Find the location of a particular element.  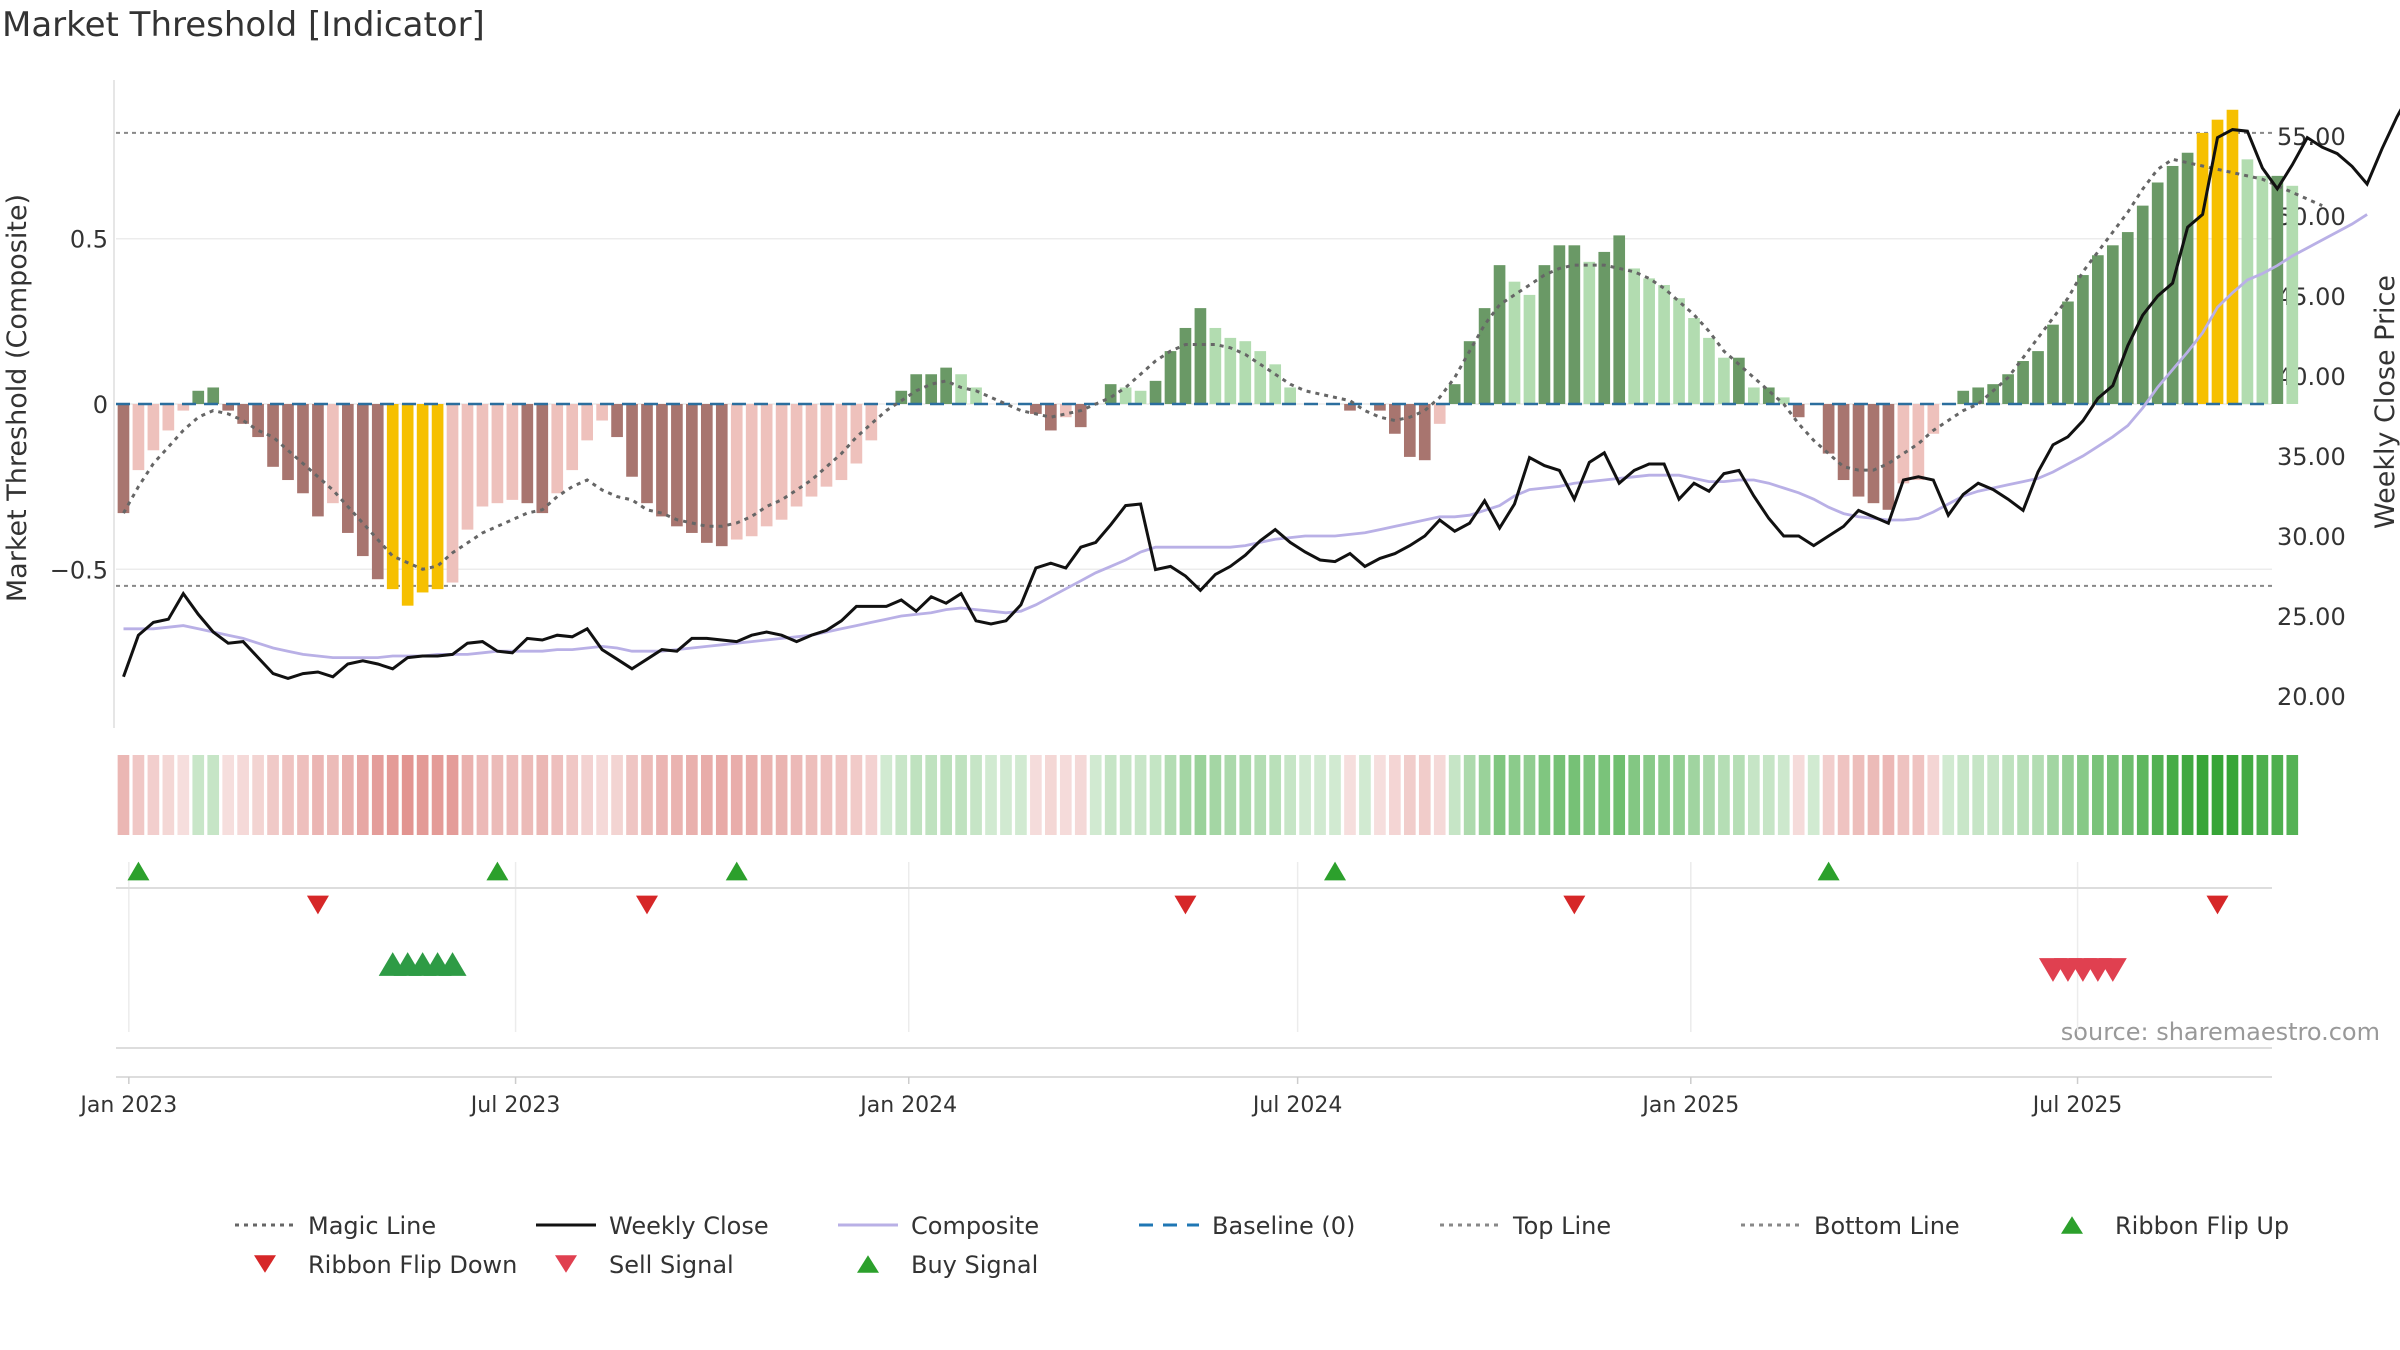

legend-item: Ribbon Flip Up is located at coordinates (2175, 1226).